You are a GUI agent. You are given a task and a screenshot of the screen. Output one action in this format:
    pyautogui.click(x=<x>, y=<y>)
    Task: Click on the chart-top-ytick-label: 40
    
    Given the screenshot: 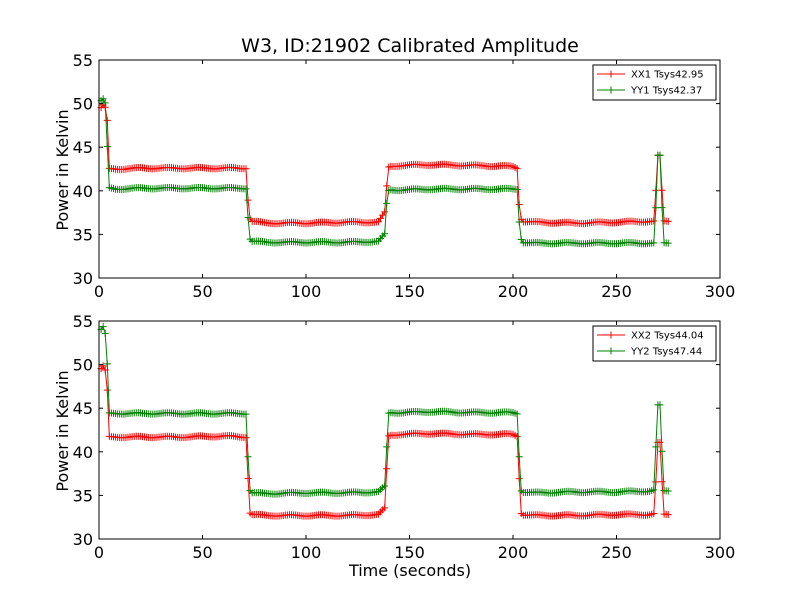 What is the action you would take?
    pyautogui.click(x=83, y=191)
    